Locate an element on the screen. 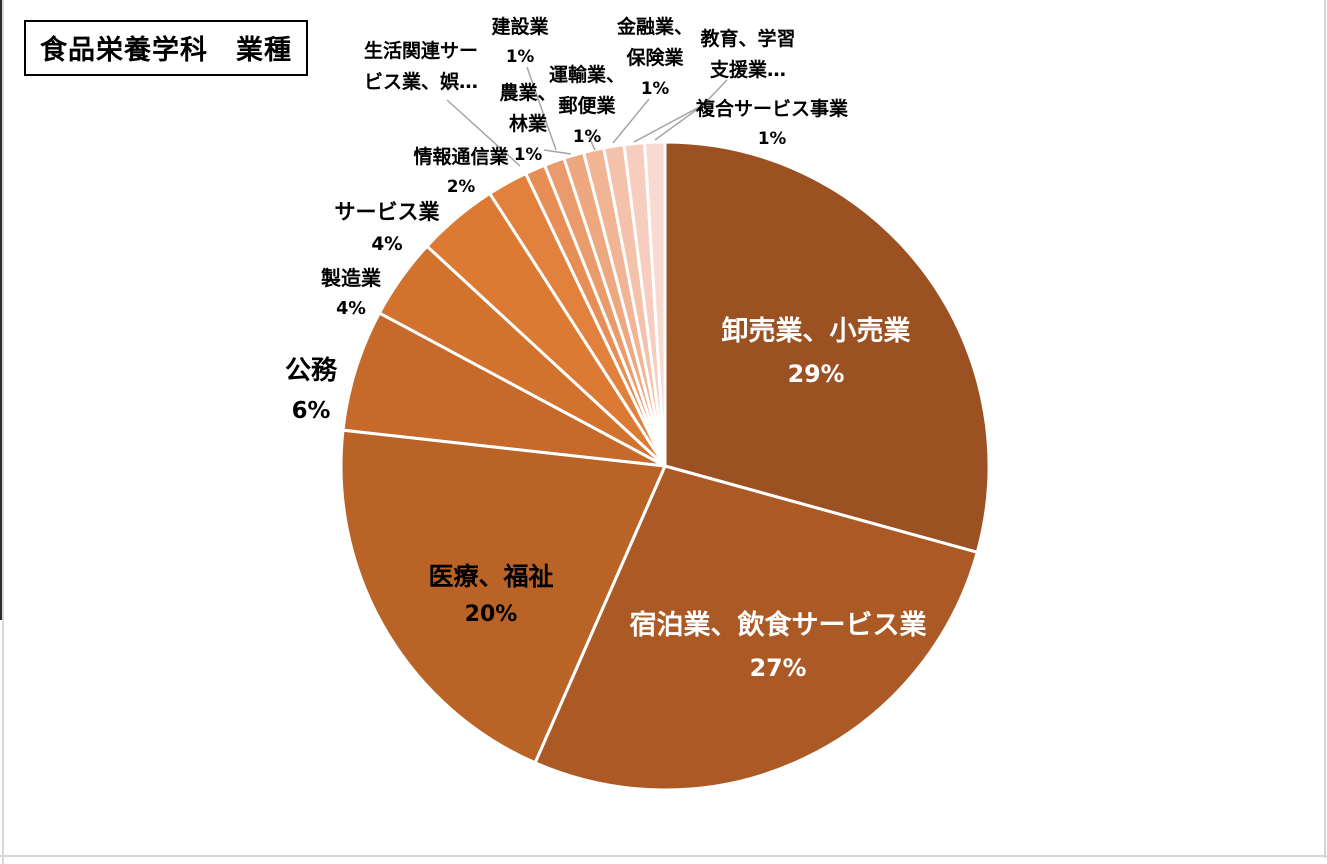 This screenshot has width=1327, height=864. chart-title: 食品栄養学科 業種 is located at coordinates (166, 50).